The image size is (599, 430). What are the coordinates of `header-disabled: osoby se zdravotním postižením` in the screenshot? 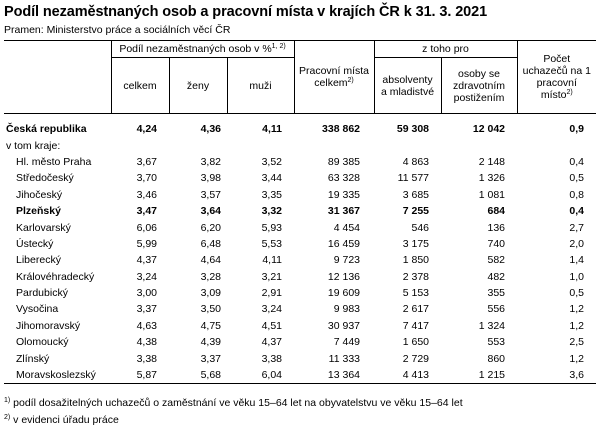 It's located at (479, 85).